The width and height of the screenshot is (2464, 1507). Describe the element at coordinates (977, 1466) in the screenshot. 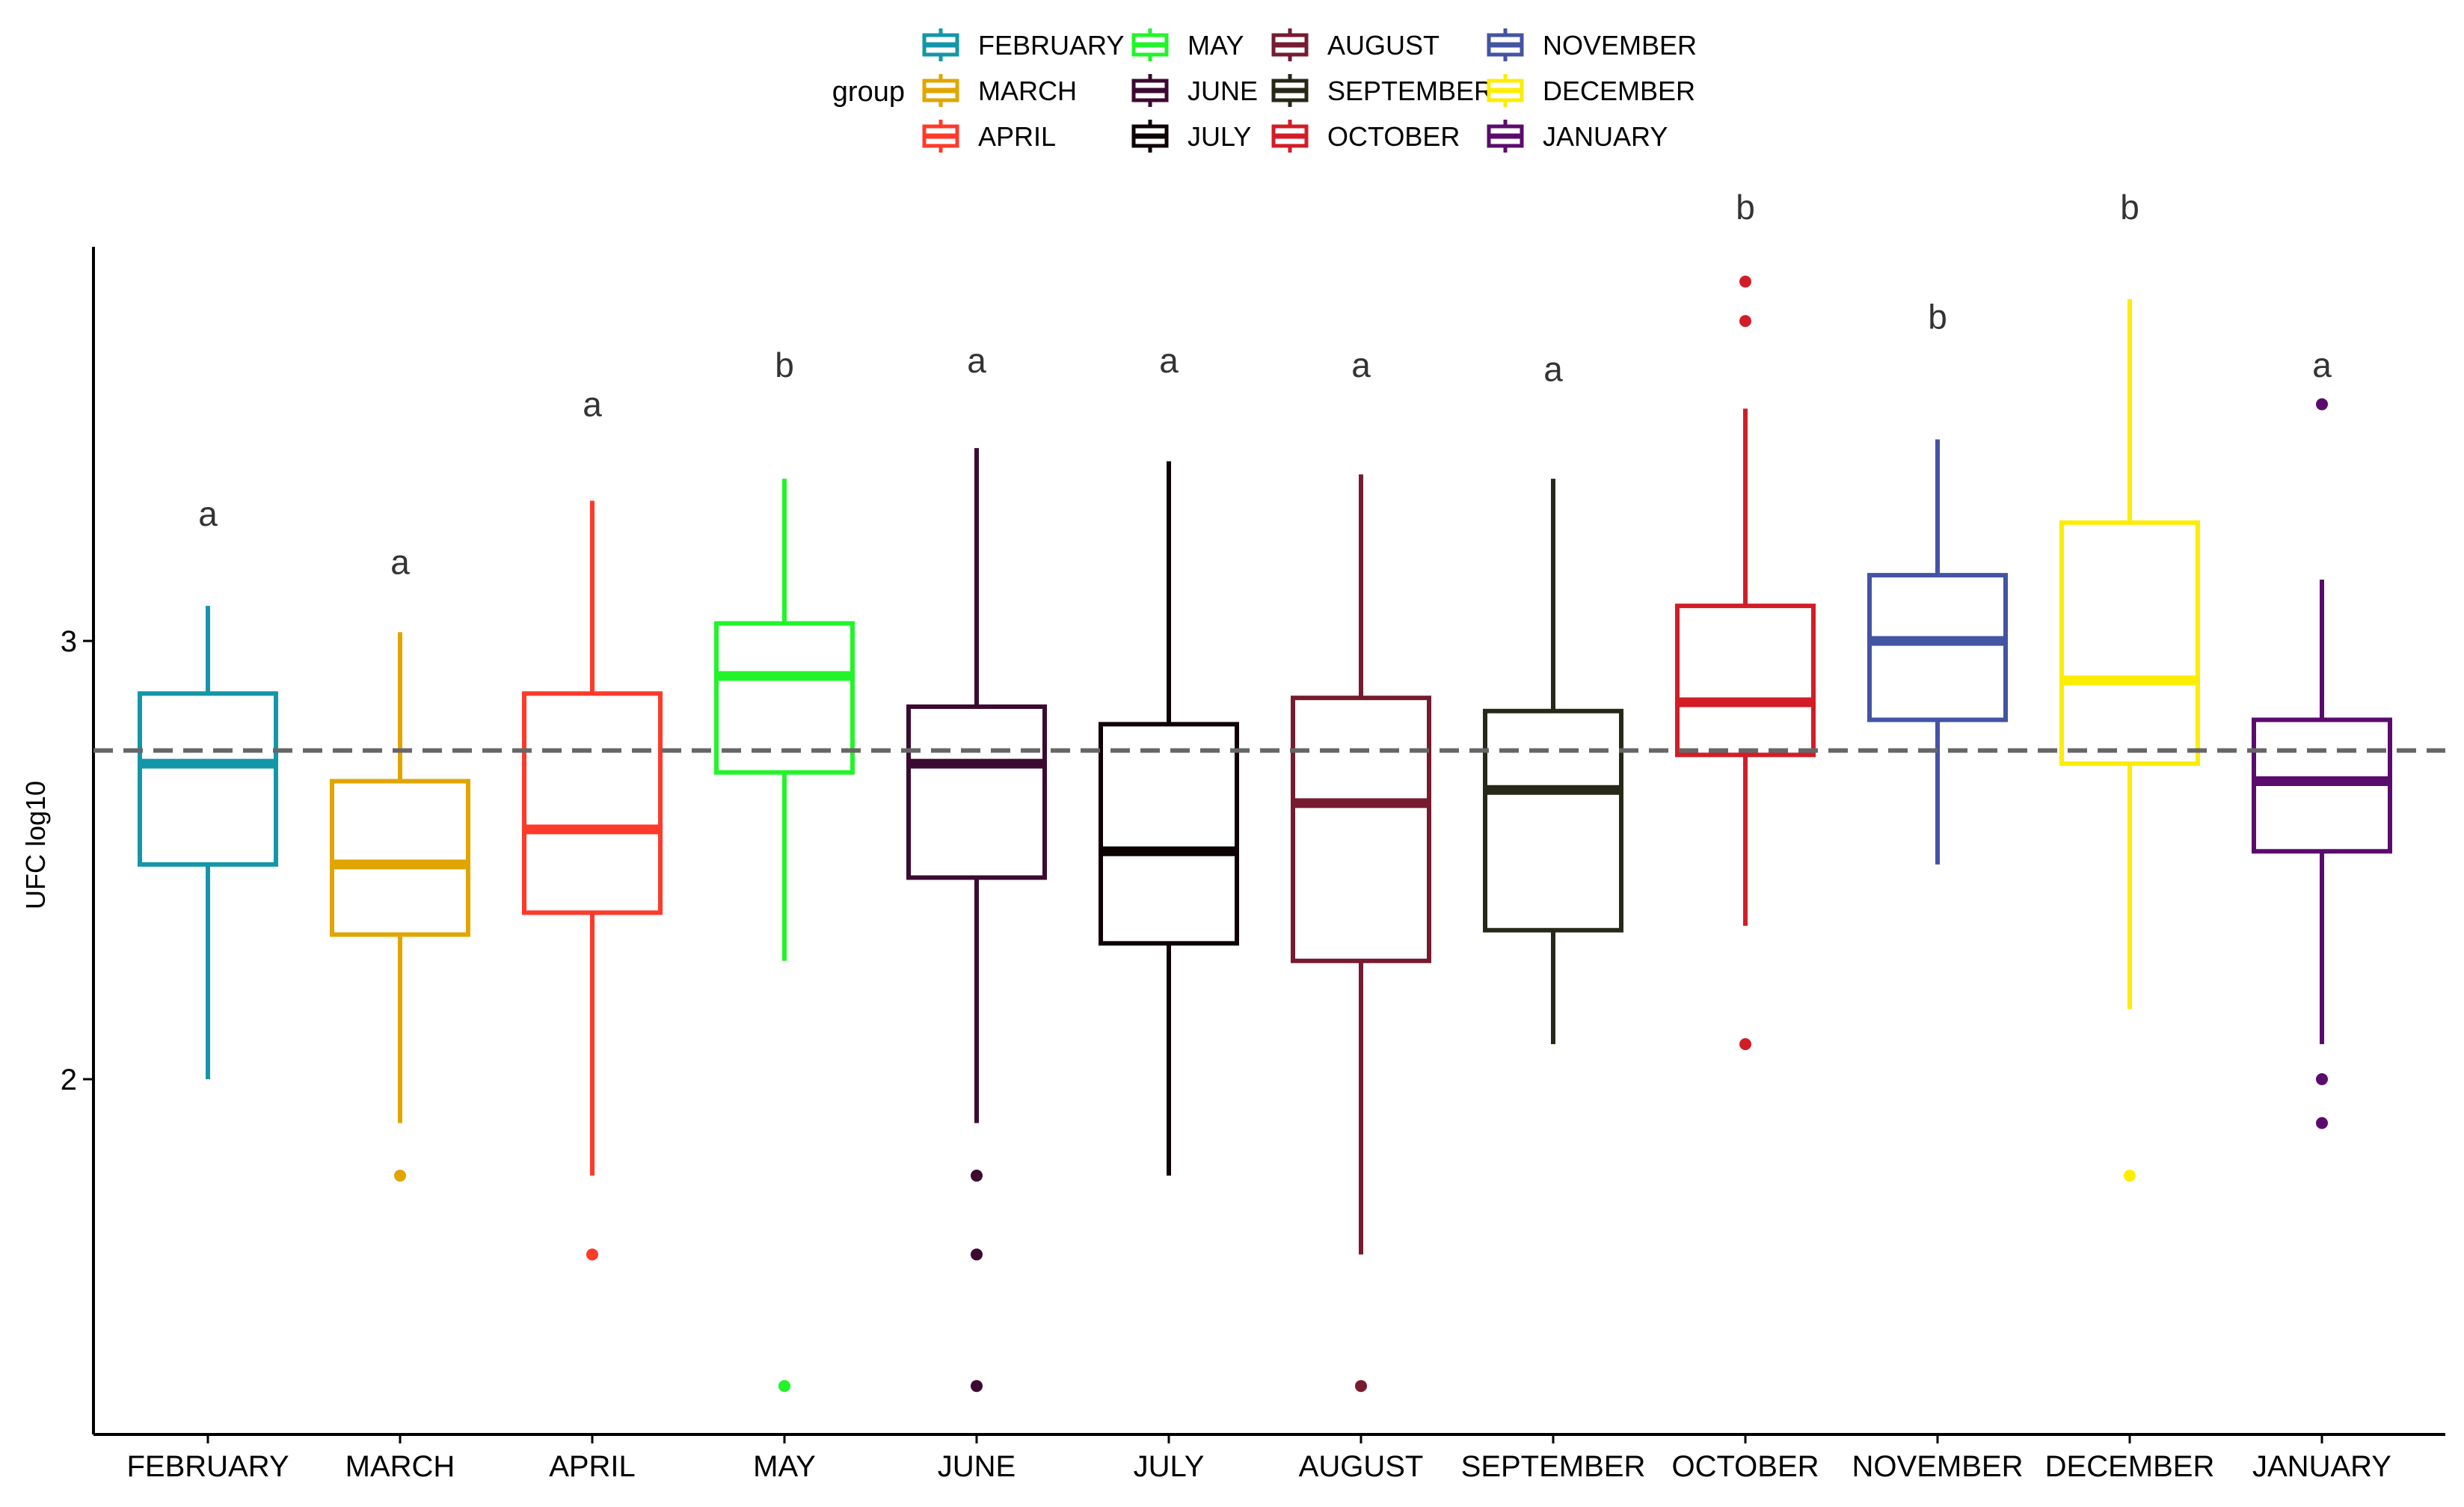

I see `x-tick-label: JUNE` at that location.